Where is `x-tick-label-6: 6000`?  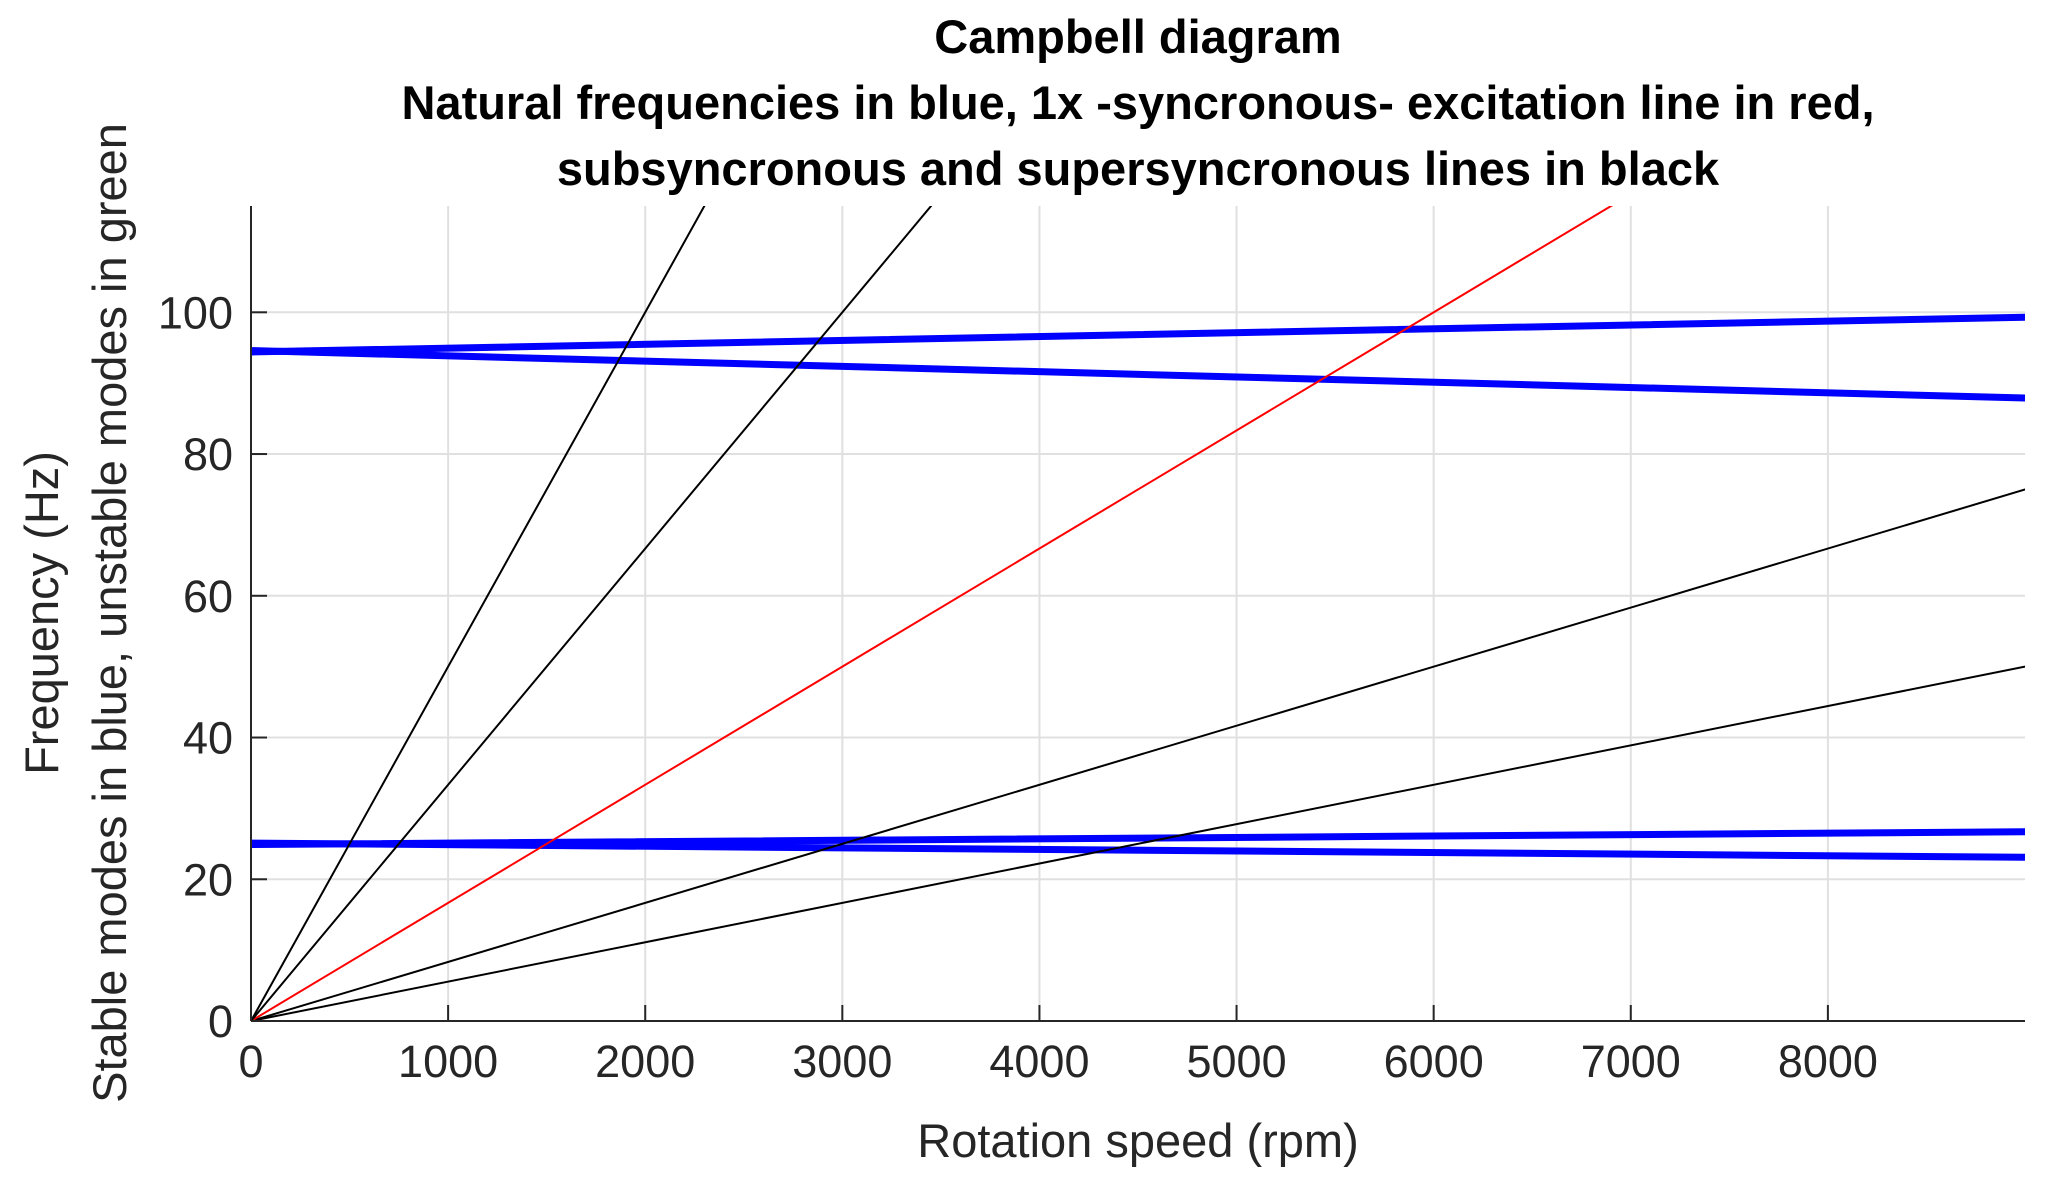
x-tick-label-6: 6000 is located at coordinates (1434, 1061).